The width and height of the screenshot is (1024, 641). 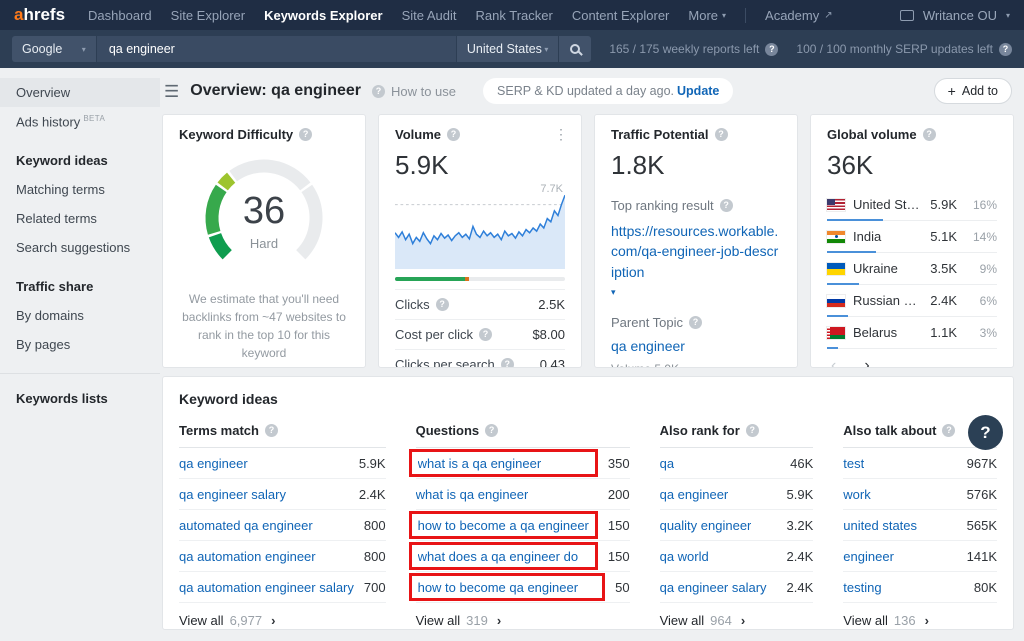 I want to click on keyword-input, so click(x=276, y=49).